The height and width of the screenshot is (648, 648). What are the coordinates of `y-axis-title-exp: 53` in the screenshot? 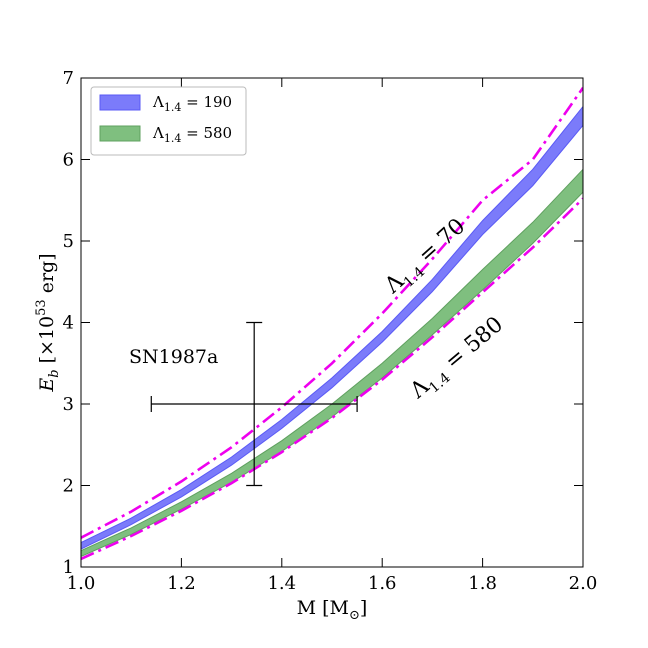 It's located at (41, 307).